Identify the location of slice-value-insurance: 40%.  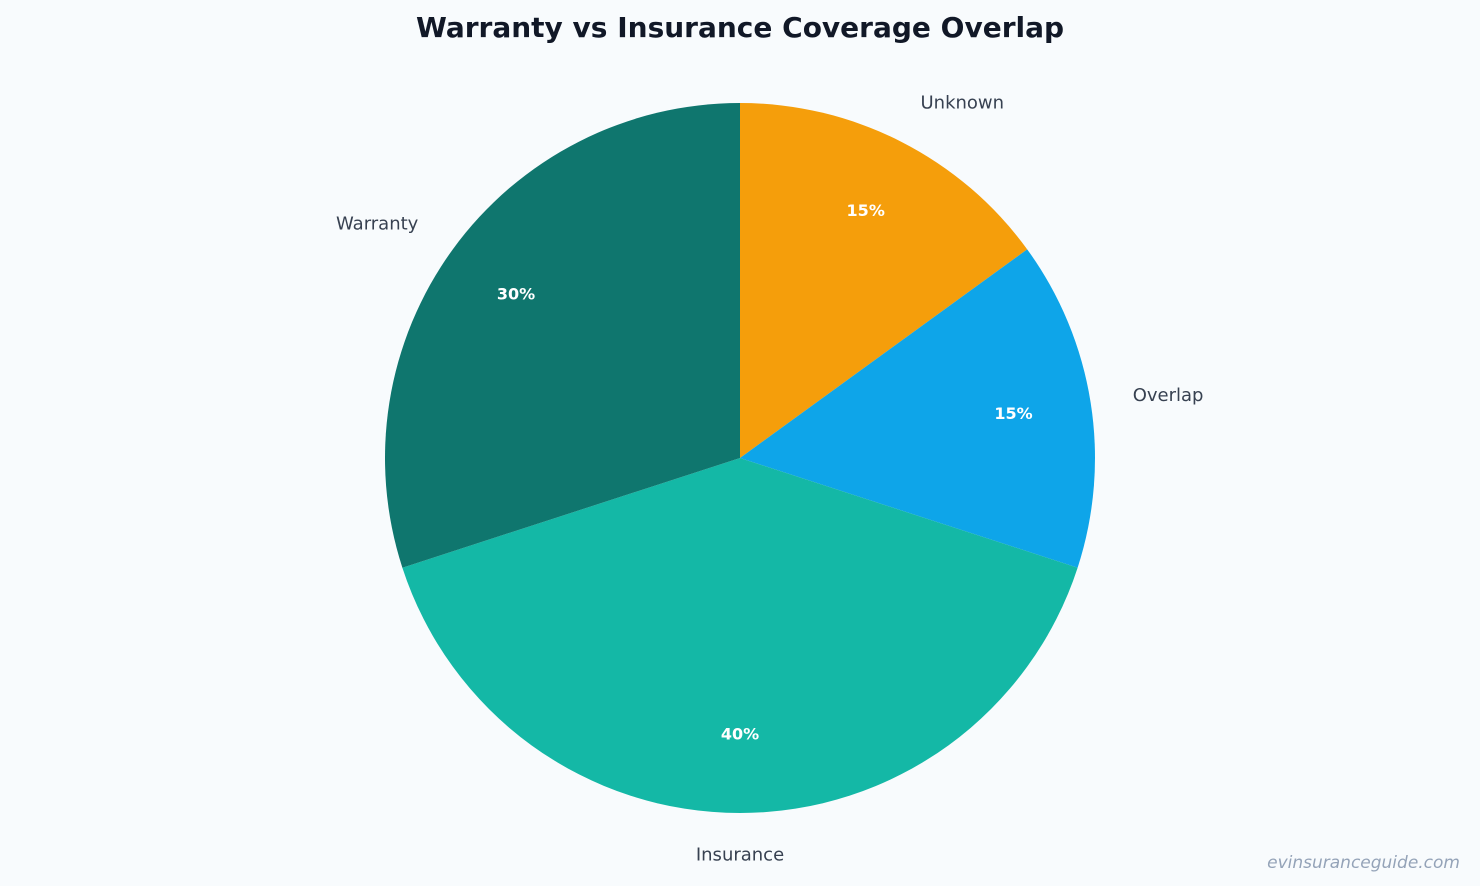
(740, 733).